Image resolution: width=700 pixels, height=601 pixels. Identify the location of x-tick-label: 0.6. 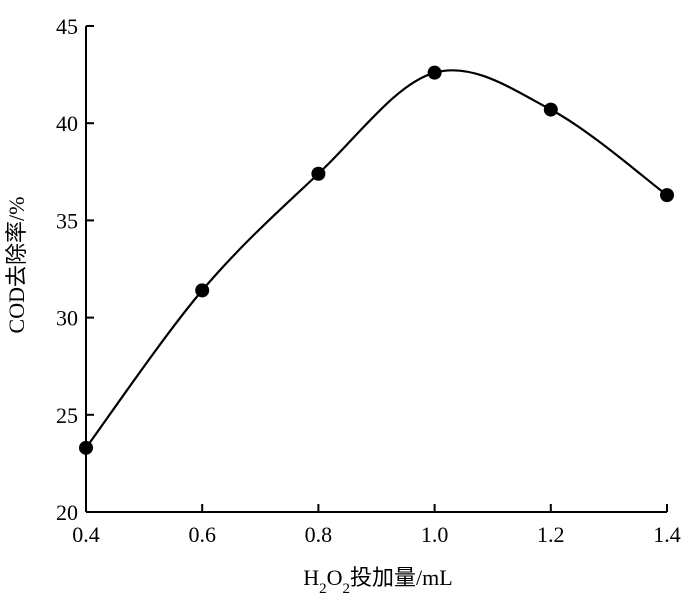
(202, 534).